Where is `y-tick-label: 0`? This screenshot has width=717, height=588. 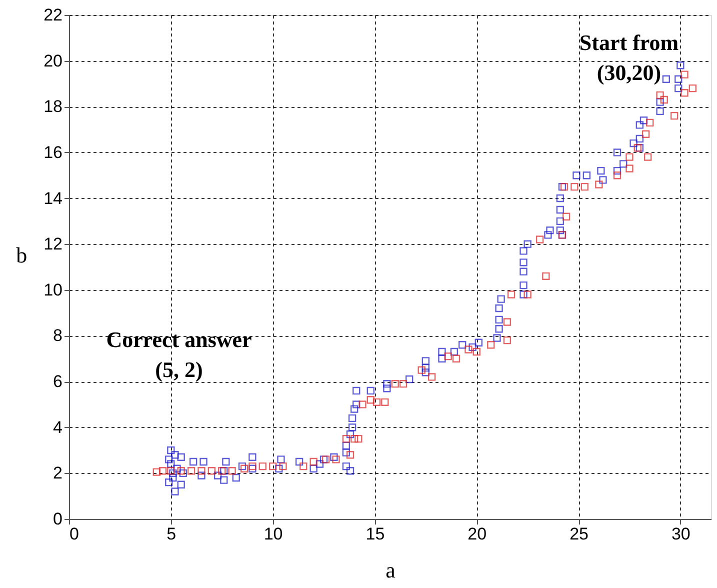
y-tick-label: 0 is located at coordinates (57, 519).